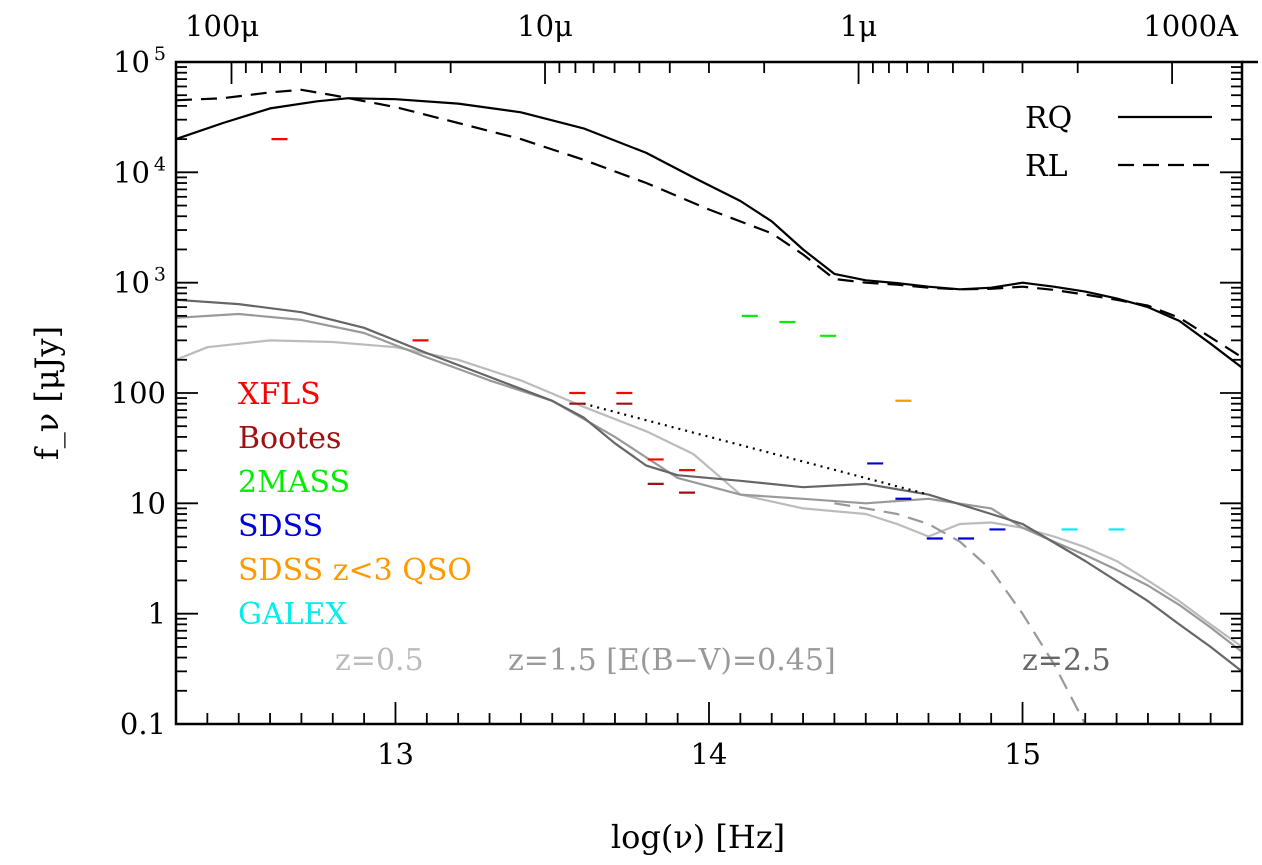 The width and height of the screenshot is (1262, 865). What do you see at coordinates (672, 660) in the screenshot?
I see `redshift-label-z-1-5-e-b-v-0-45: z=1.5 [E(B−V)=0.45]` at bounding box center [672, 660].